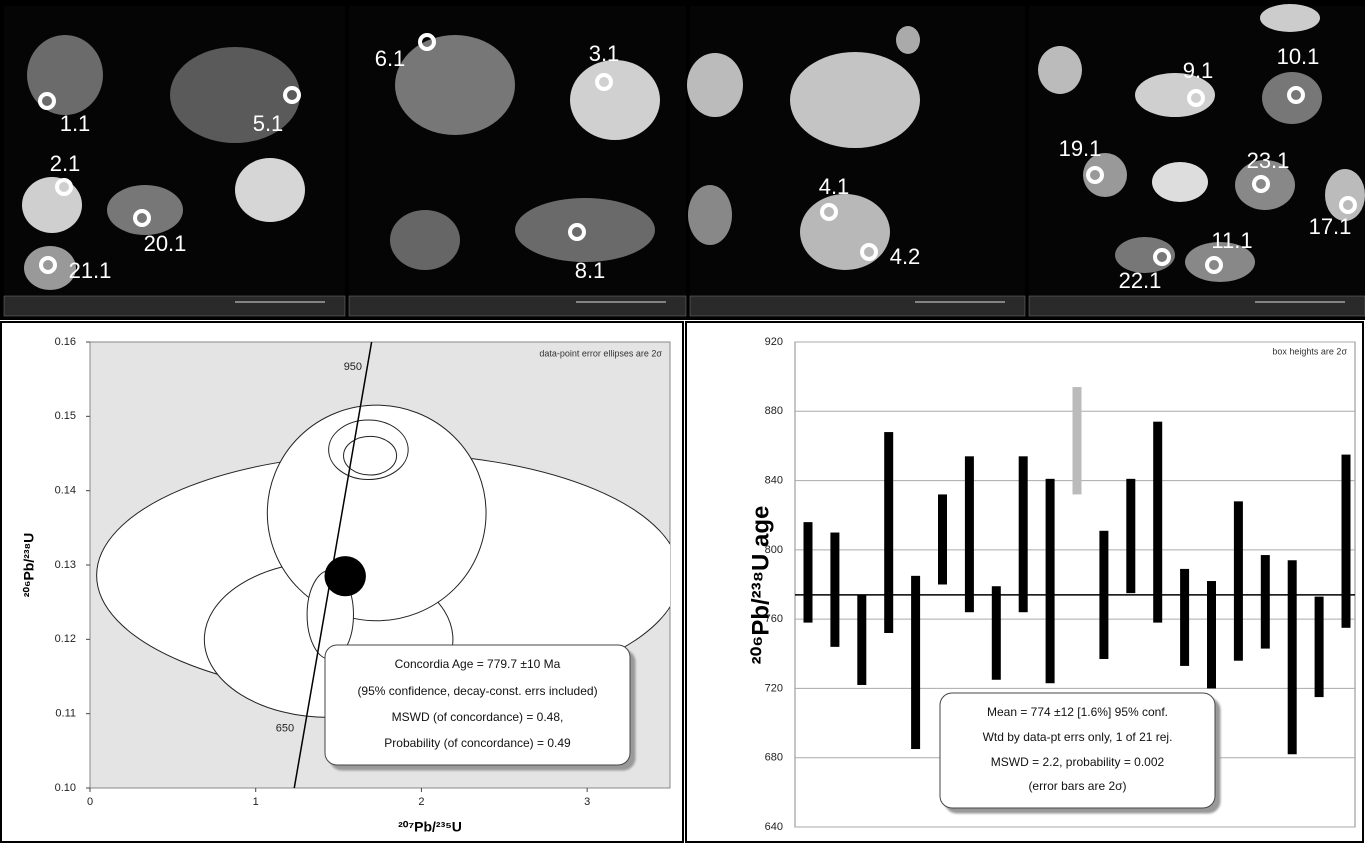  What do you see at coordinates (65, 342) in the screenshot?
I see `y-tick-label: 0.16` at bounding box center [65, 342].